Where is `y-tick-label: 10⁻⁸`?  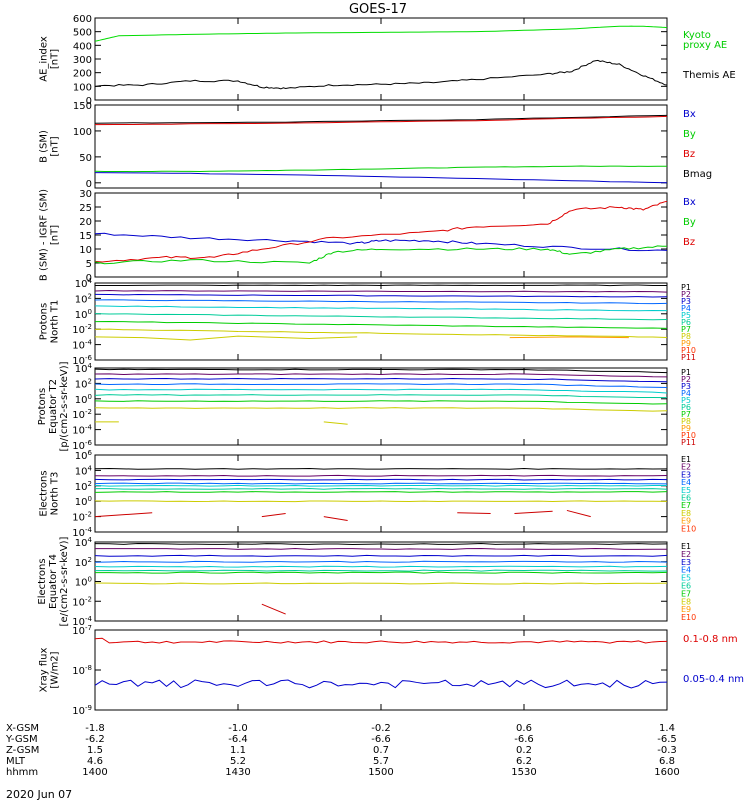 y-tick-label: 10⁻⁸ is located at coordinates (82, 670).